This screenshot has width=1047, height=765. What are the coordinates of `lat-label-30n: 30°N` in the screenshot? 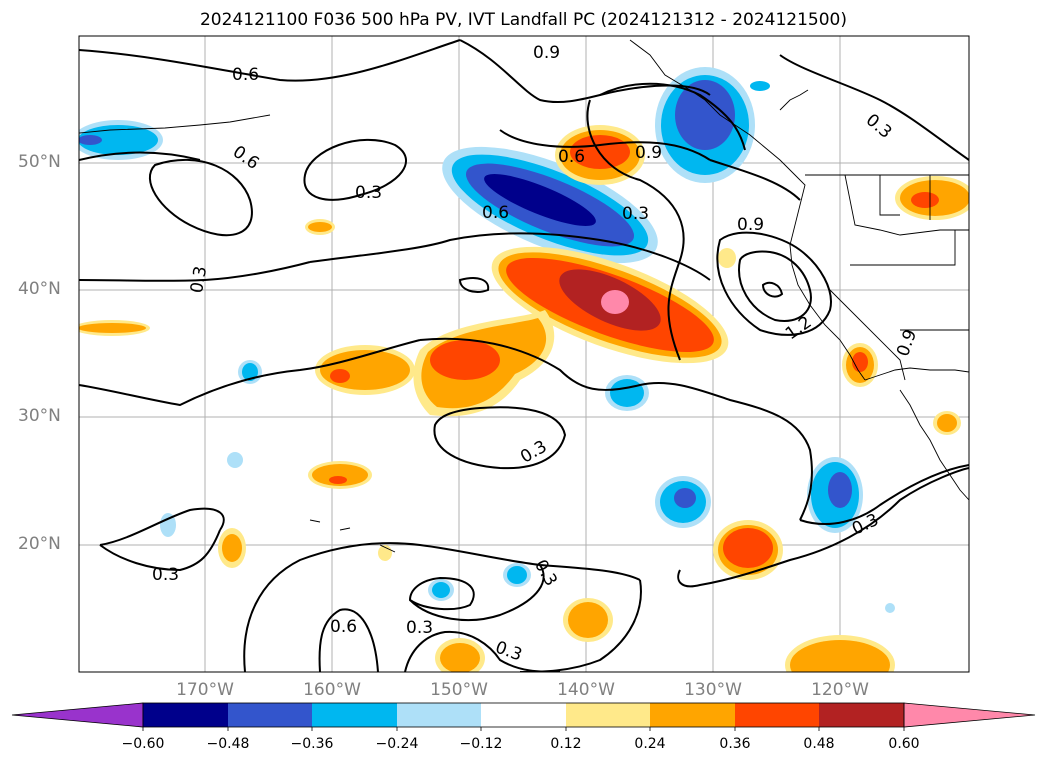 It's located at (39, 416).